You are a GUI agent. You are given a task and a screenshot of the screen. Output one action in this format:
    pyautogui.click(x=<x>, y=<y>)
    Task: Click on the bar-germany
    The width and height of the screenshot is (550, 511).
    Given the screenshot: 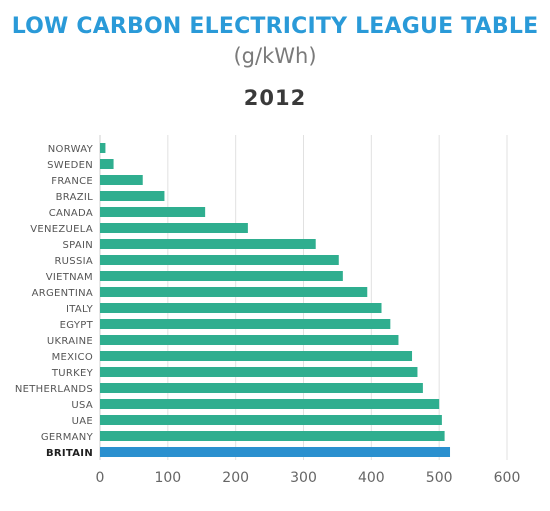 What is the action you would take?
    pyautogui.click(x=272, y=436)
    